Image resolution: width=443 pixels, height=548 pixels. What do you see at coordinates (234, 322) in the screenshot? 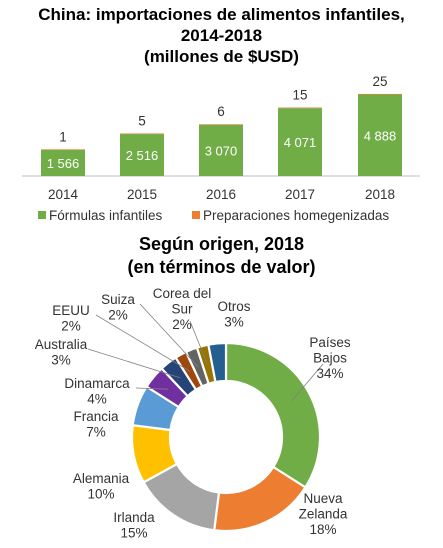
I see `slice-label-otros-line2: 3%` at bounding box center [234, 322].